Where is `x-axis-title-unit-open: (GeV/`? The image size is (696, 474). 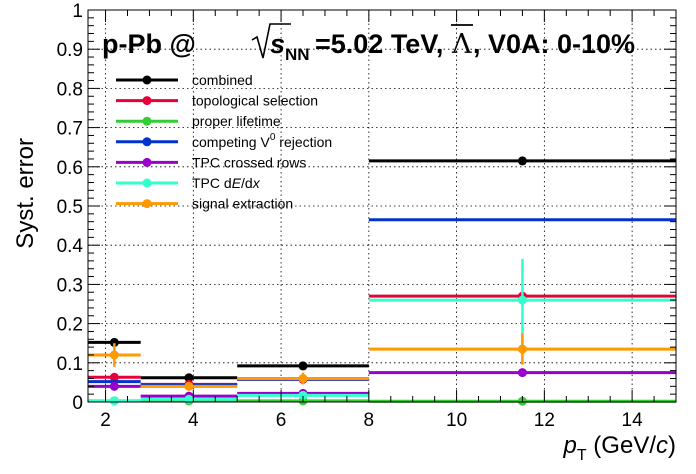
x-axis-title-unit-open: (GeV/ is located at coordinates (622, 445).